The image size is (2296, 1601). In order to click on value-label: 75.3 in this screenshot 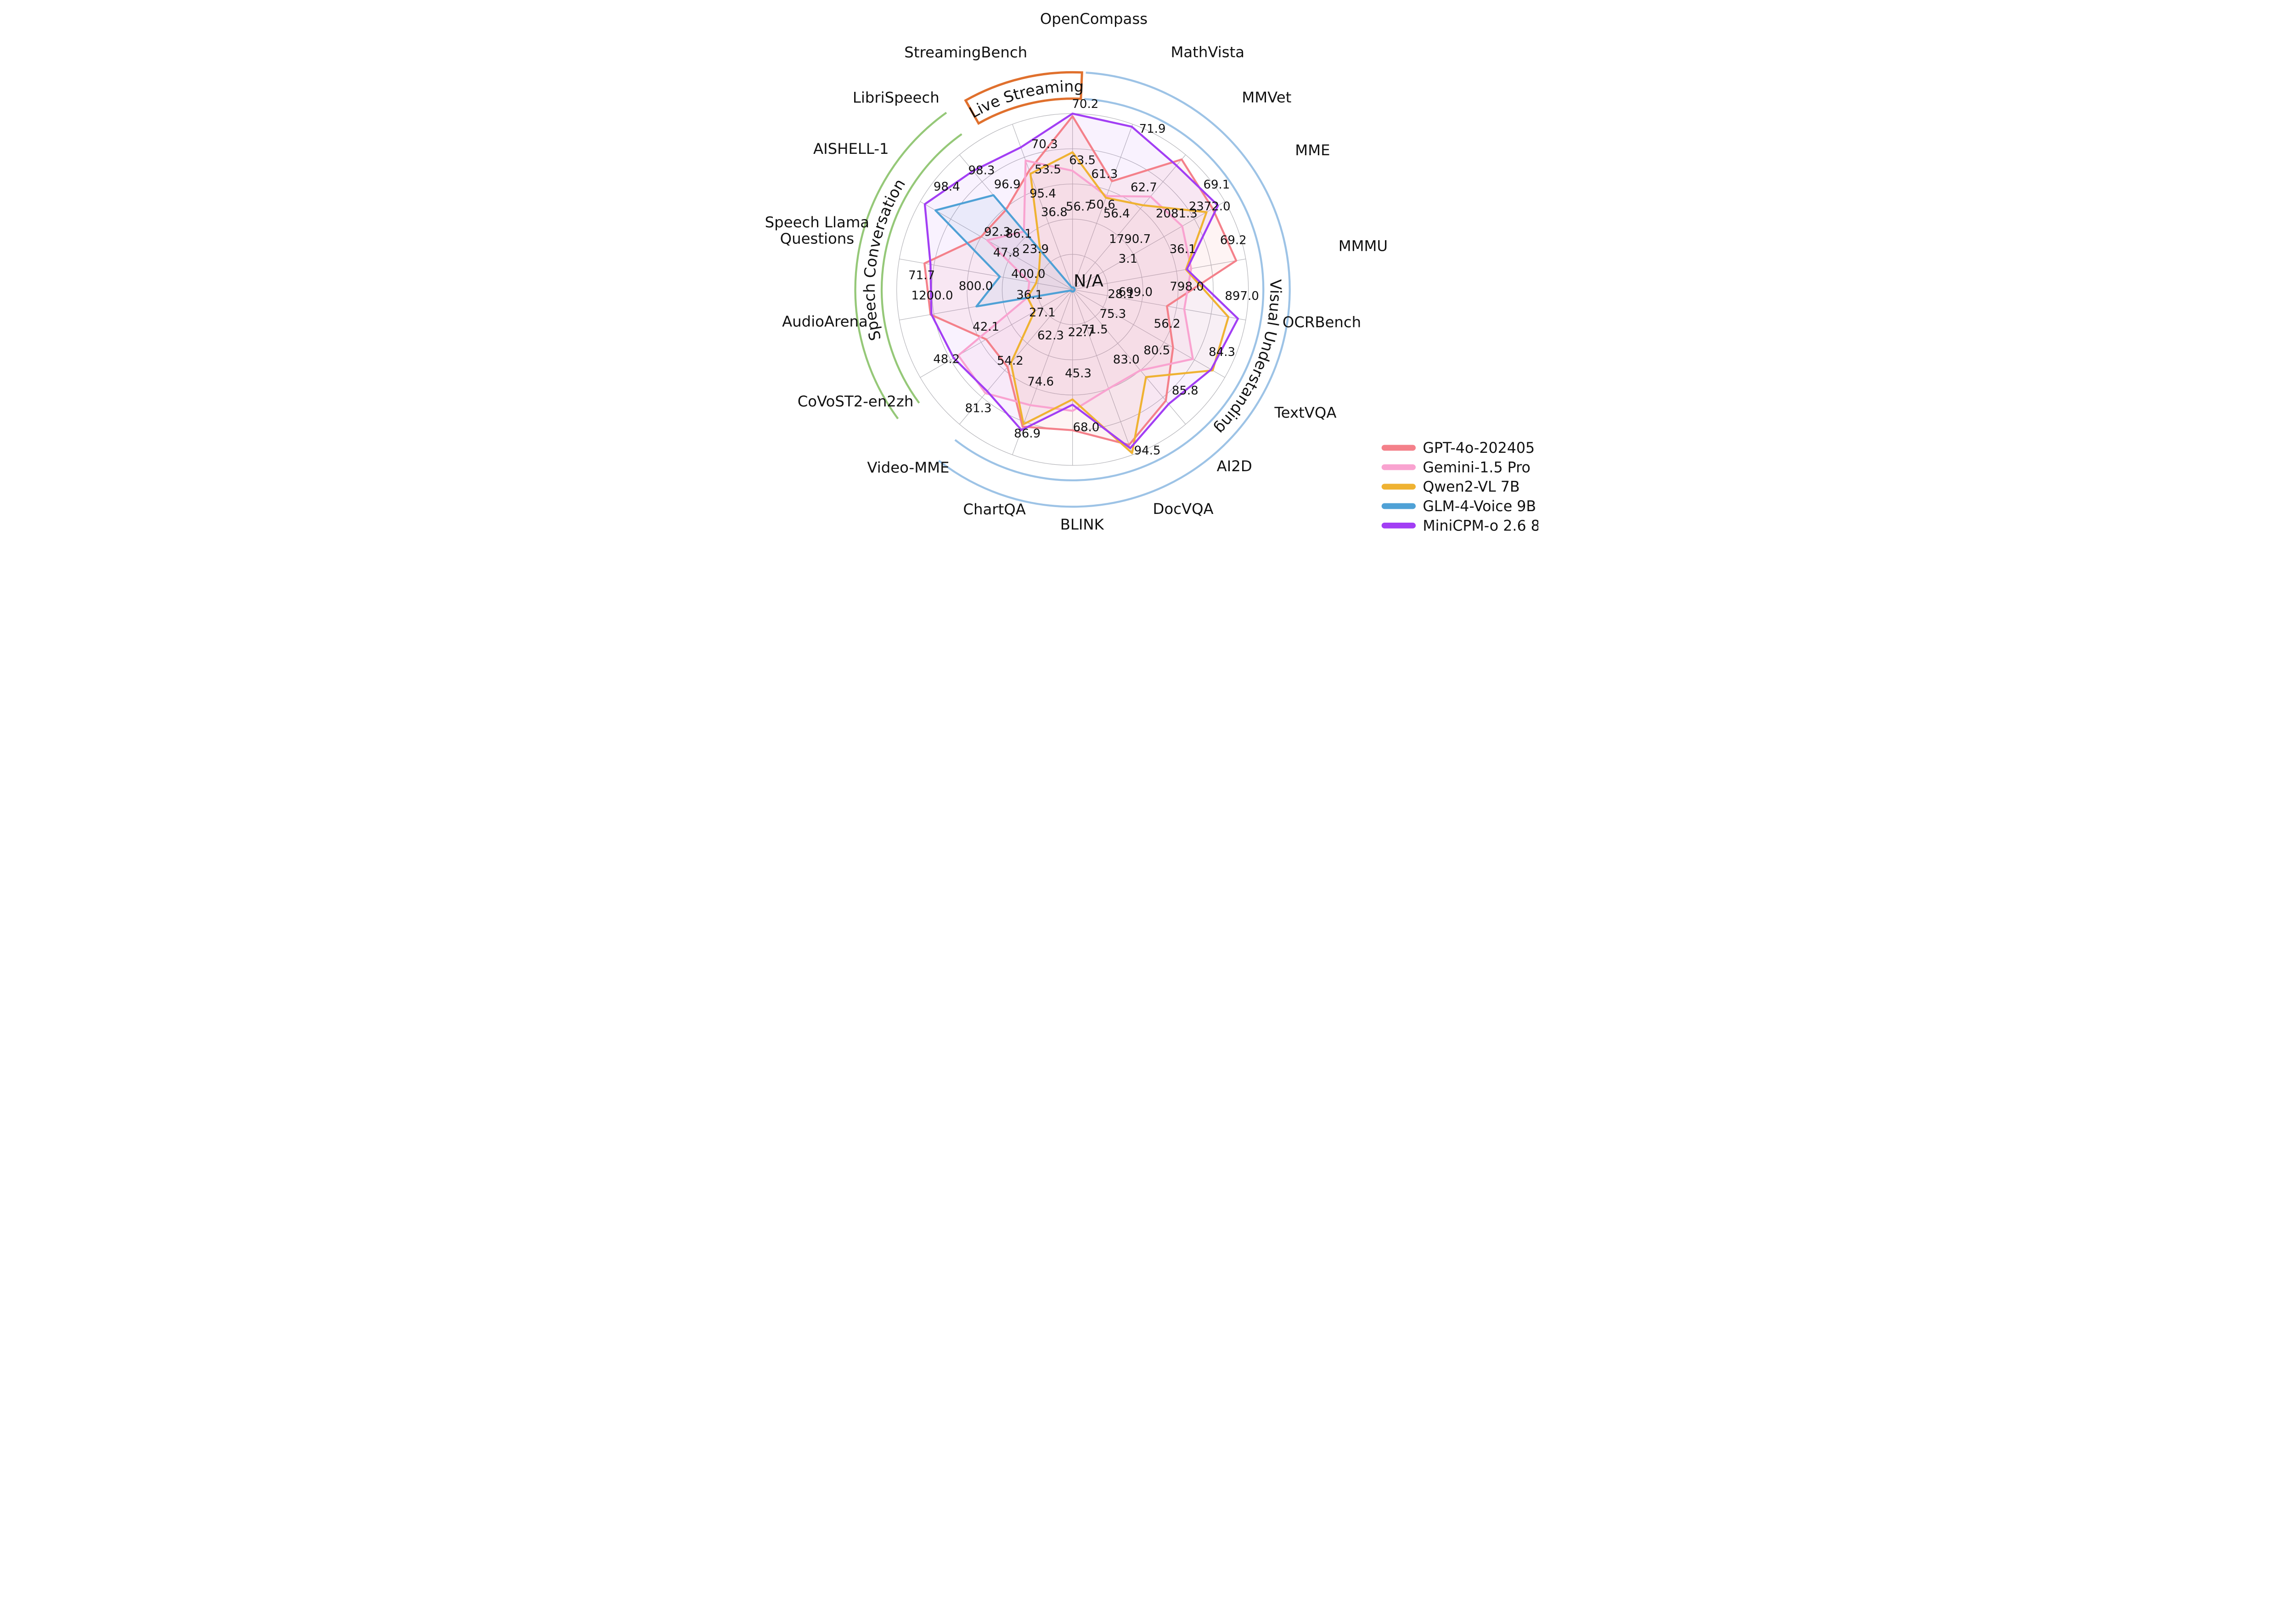, I will do `click(1112, 314)`.